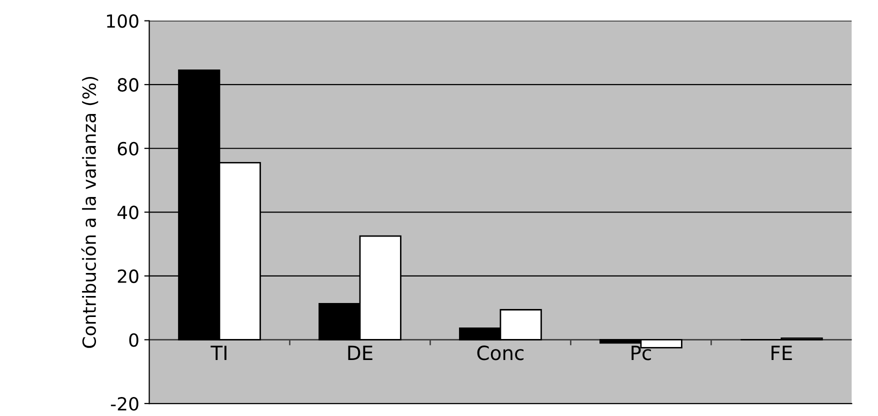 The image size is (878, 416). I want to click on x-tick-label: FE, so click(782, 353).